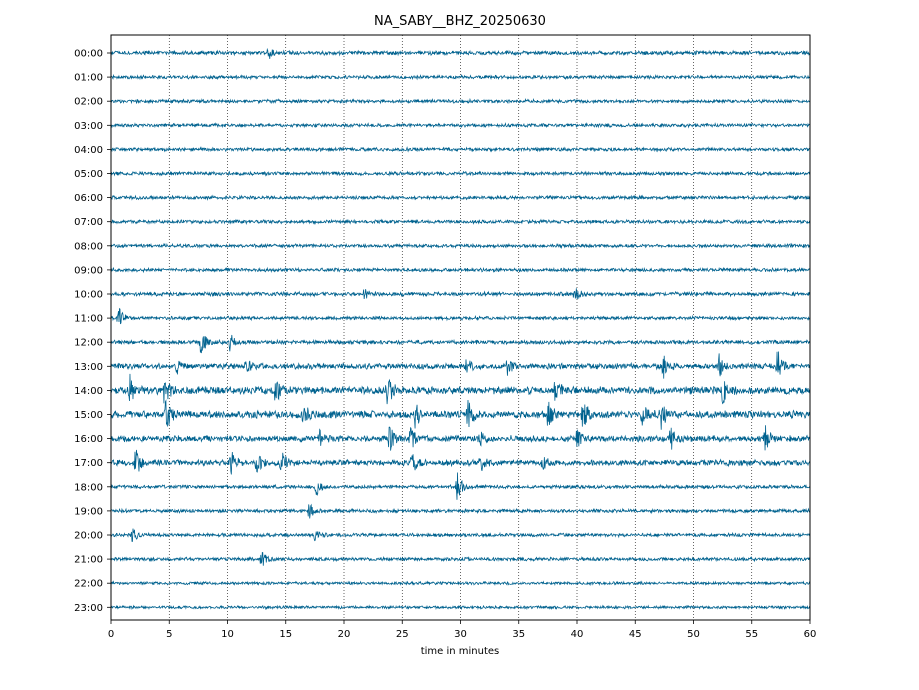 The height and width of the screenshot is (690, 919). Describe the element at coordinates (88, 367) in the screenshot. I see `y-tick-label: 13:00` at that location.